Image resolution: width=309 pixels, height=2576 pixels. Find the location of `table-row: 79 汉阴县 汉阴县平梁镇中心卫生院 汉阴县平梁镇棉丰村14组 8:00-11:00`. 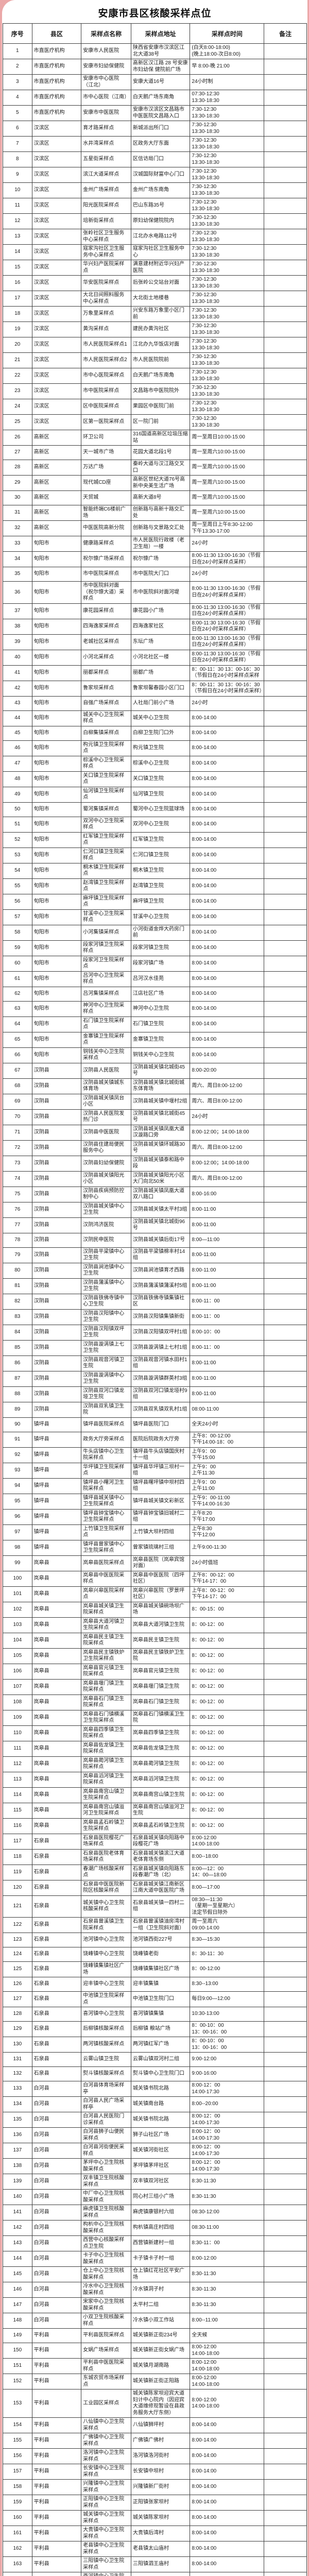

table-row: 79 汉阴县 汉阴县平梁镇中心卫生院 汉阴县平梁镇棉丰村14组 8:00-11:00 is located at coordinates (155, 1255).